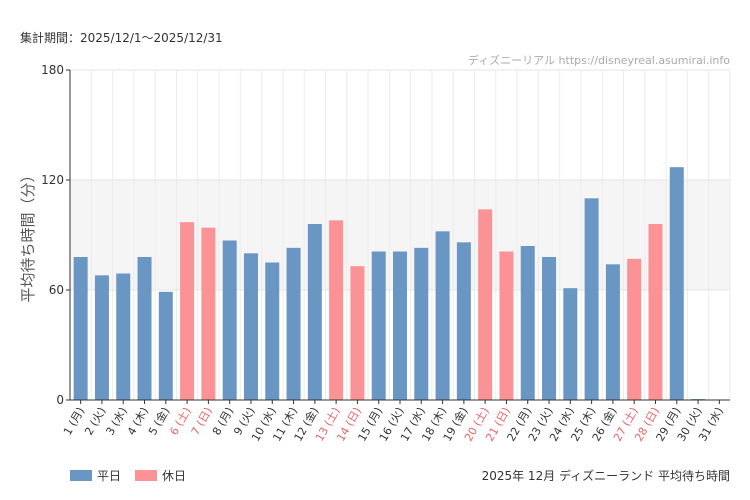 The image size is (750, 500). What do you see at coordinates (174, 476) in the screenshot?
I see `legend-holiday-label: 休日` at bounding box center [174, 476].